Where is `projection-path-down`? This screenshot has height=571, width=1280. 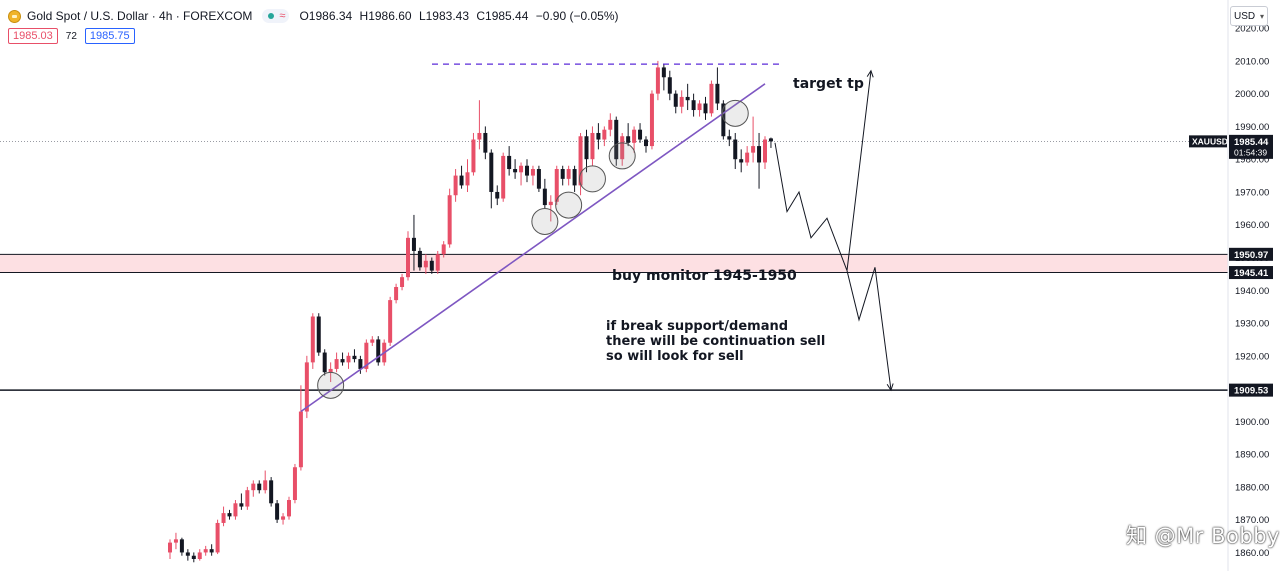 projection-path-down is located at coordinates (869, 329).